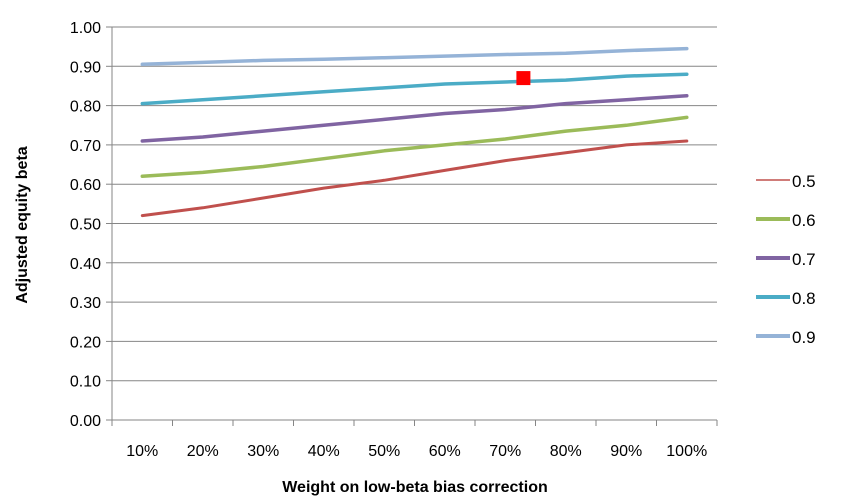 This screenshot has width=843, height=498. I want to click on y-tick-label: 0.50, so click(85, 225).